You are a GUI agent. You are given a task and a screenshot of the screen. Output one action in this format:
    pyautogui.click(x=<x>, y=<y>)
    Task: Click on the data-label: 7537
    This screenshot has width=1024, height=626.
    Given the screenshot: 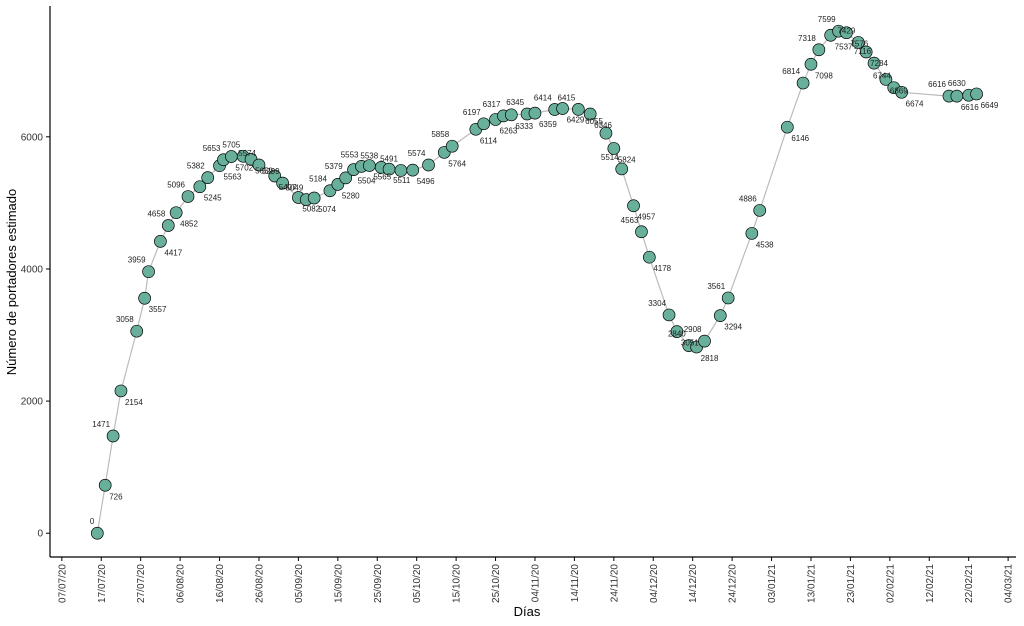 What is the action you would take?
    pyautogui.click(x=844, y=46)
    